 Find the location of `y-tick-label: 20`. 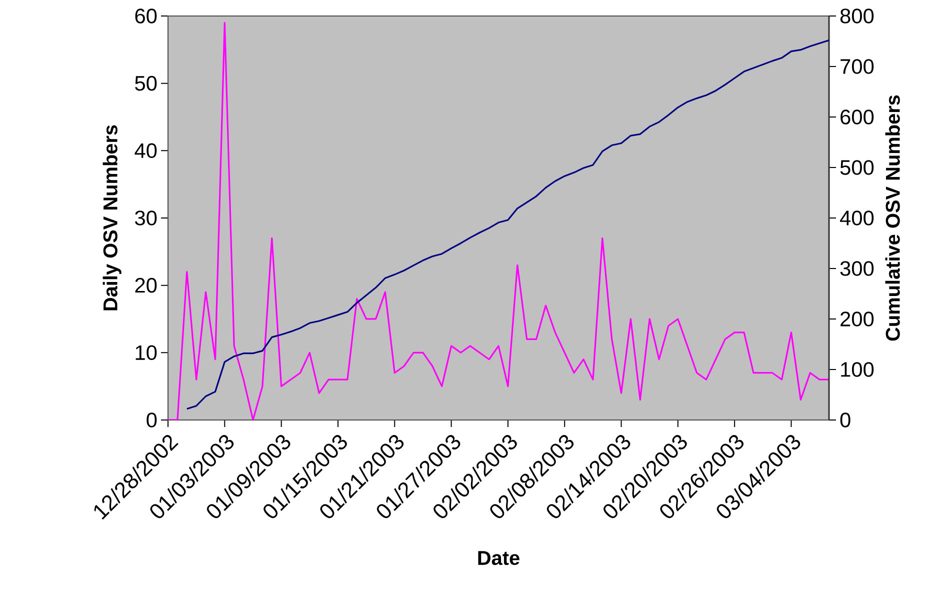

y-tick-label: 20 is located at coordinates (146, 285).